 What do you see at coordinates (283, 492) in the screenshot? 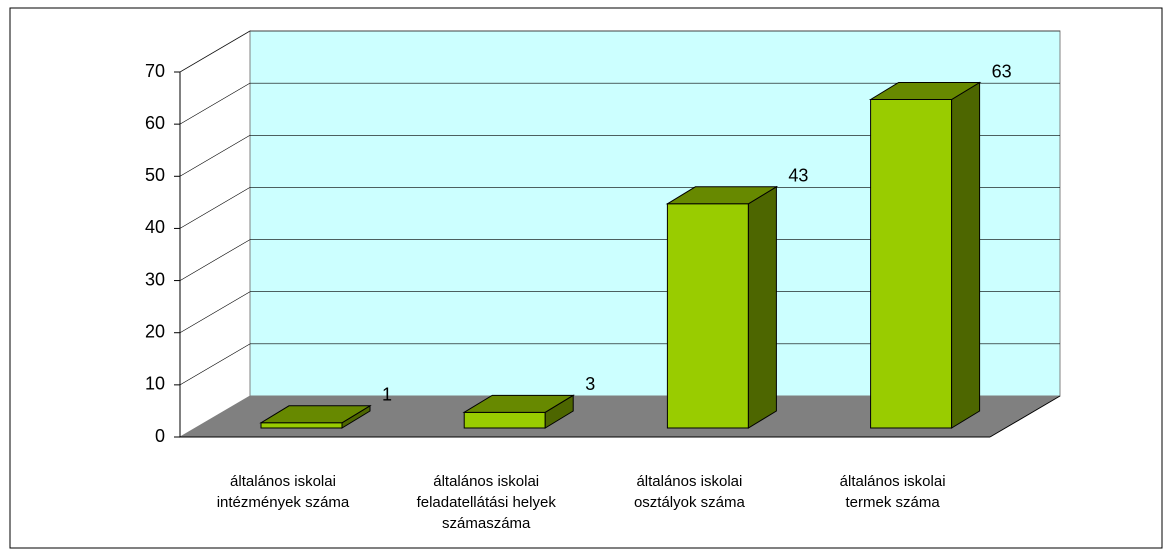
I see `x-tick-label: általános iskolai intézmények száma` at bounding box center [283, 492].